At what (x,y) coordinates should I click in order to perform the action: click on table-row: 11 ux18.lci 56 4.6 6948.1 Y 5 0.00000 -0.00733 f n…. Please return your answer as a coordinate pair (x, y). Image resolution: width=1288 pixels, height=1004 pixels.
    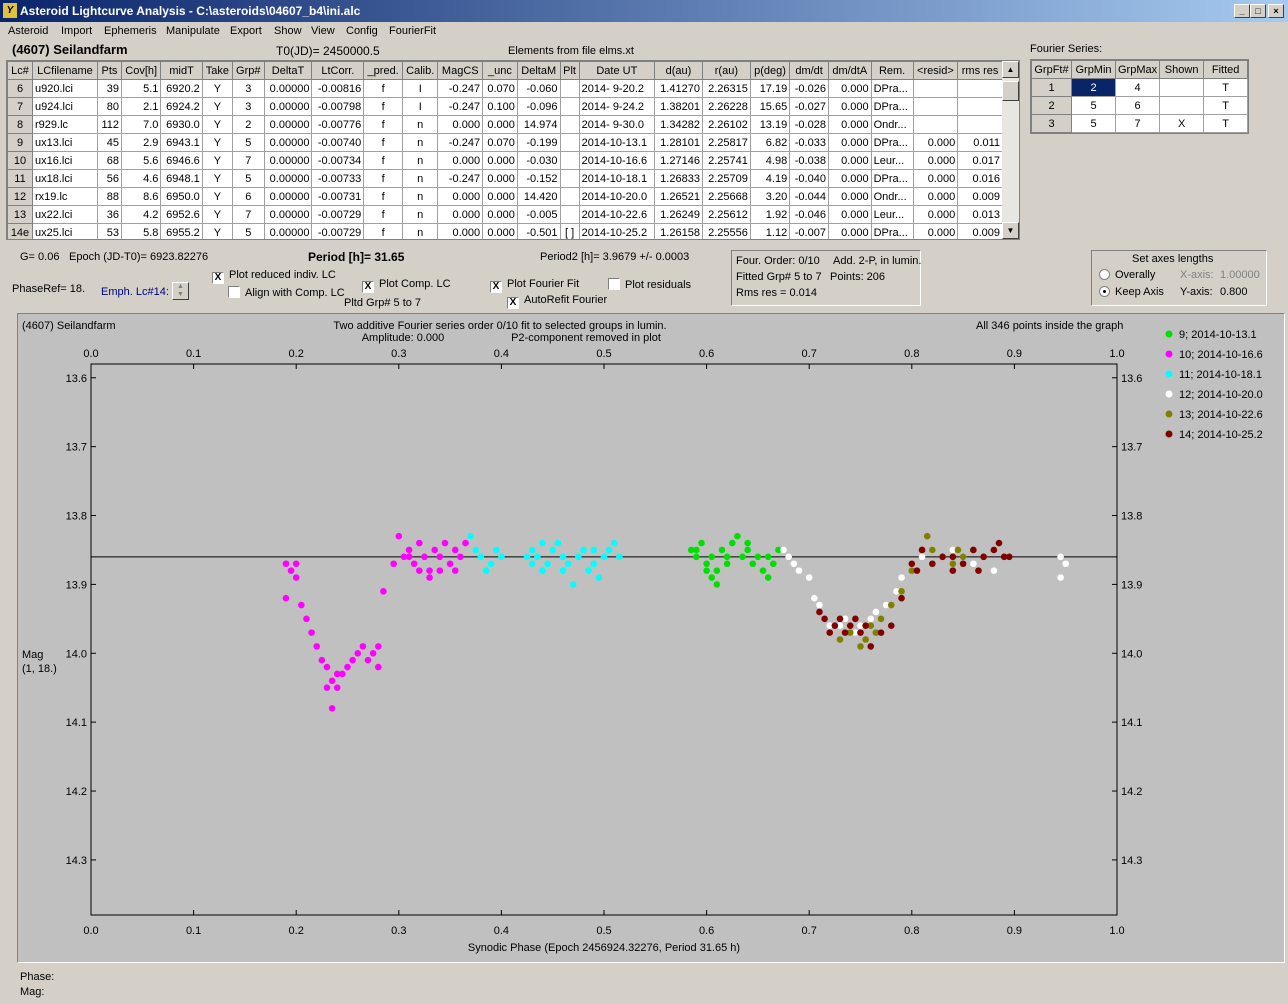
    Looking at the image, I should click on (505, 178).